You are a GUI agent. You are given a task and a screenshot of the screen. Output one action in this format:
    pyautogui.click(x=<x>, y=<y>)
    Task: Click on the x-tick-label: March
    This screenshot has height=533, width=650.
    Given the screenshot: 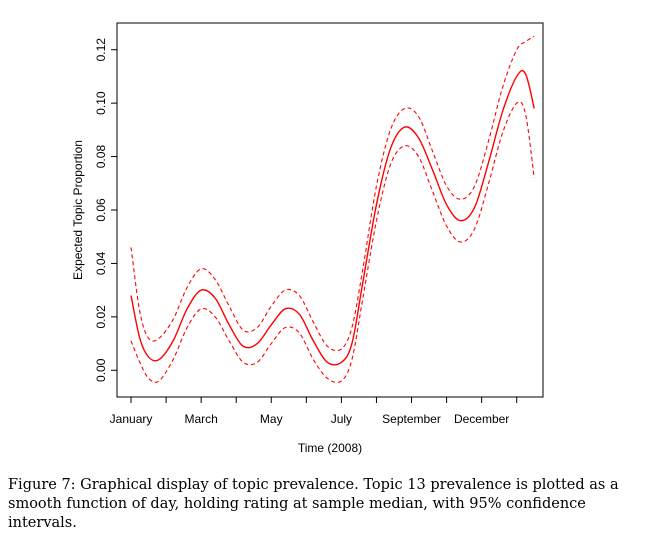 What is the action you would take?
    pyautogui.click(x=200, y=419)
    